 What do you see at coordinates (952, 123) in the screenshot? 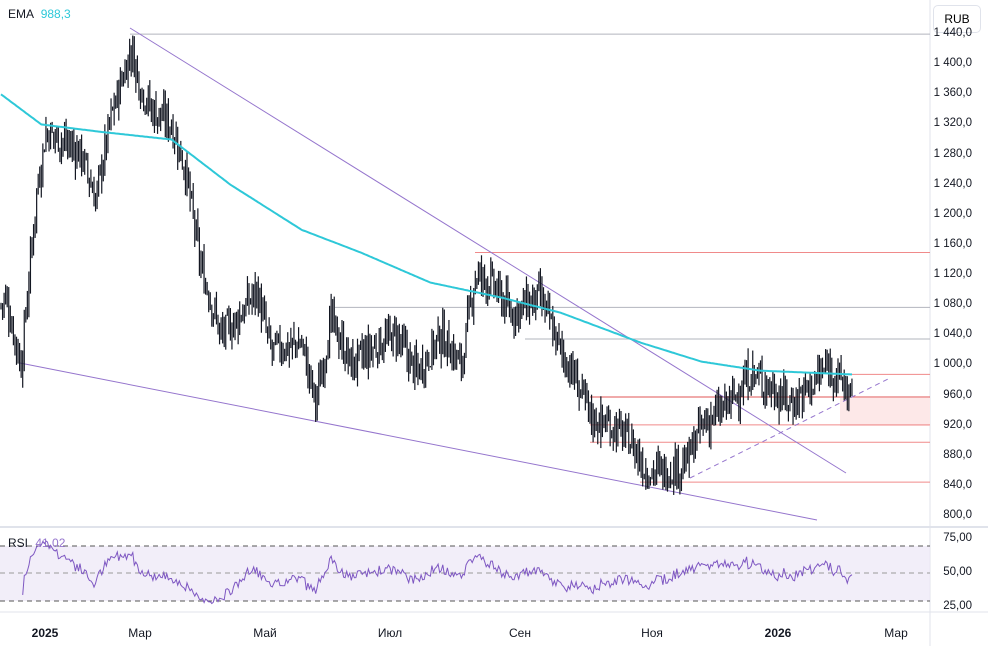
I see `price-tick: 1 320,0` at bounding box center [952, 123].